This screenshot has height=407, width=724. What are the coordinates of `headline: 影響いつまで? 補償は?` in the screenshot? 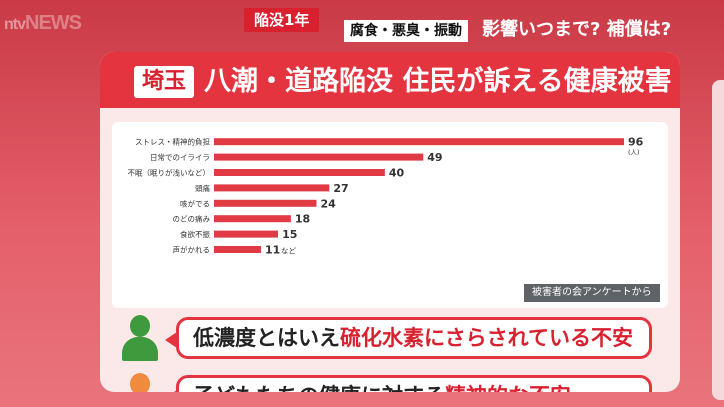 It's located at (577, 29).